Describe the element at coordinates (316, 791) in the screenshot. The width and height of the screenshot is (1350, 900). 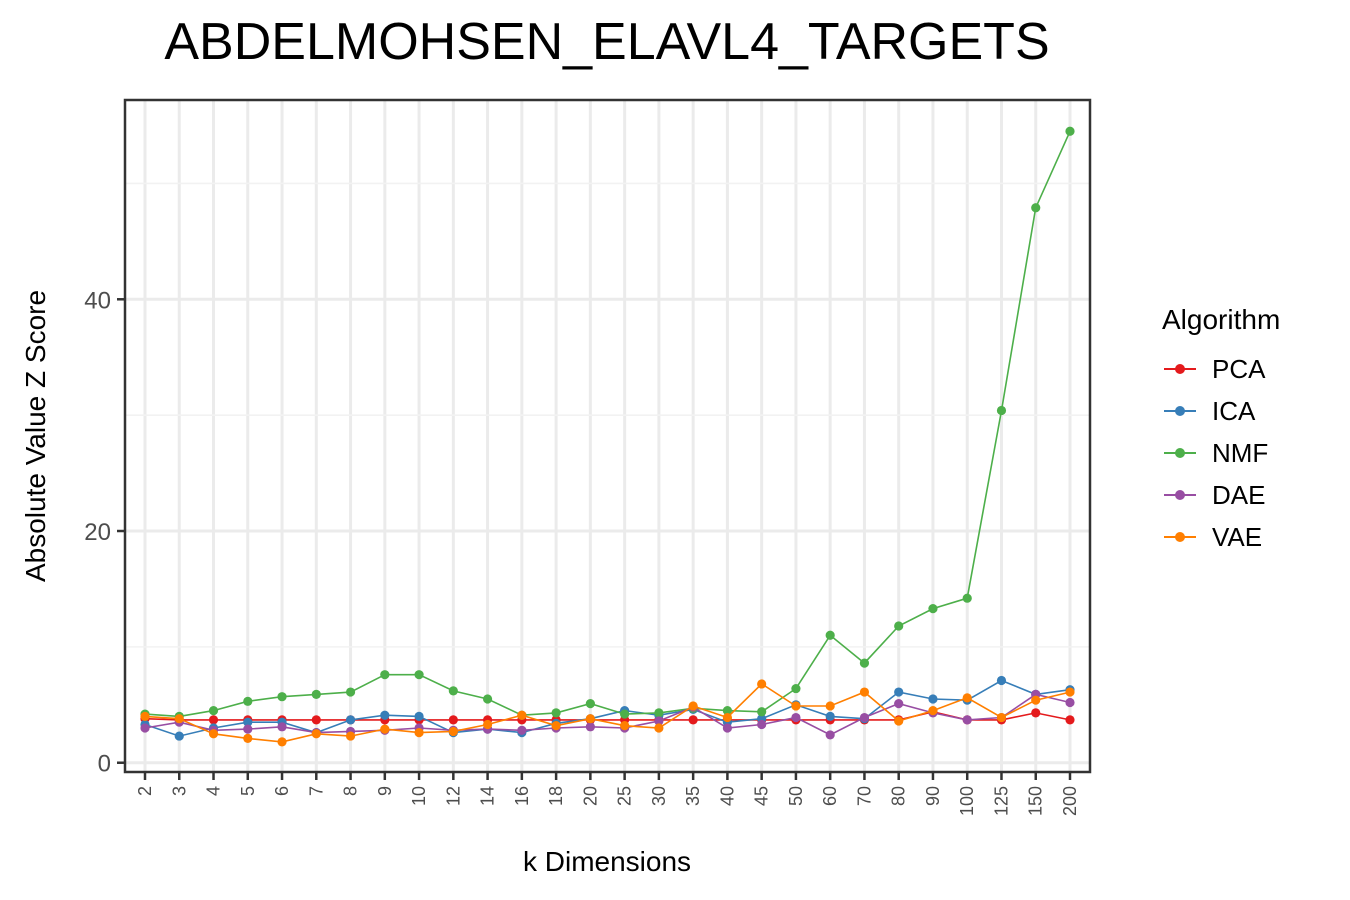
I see `x-tick-label: 7` at that location.